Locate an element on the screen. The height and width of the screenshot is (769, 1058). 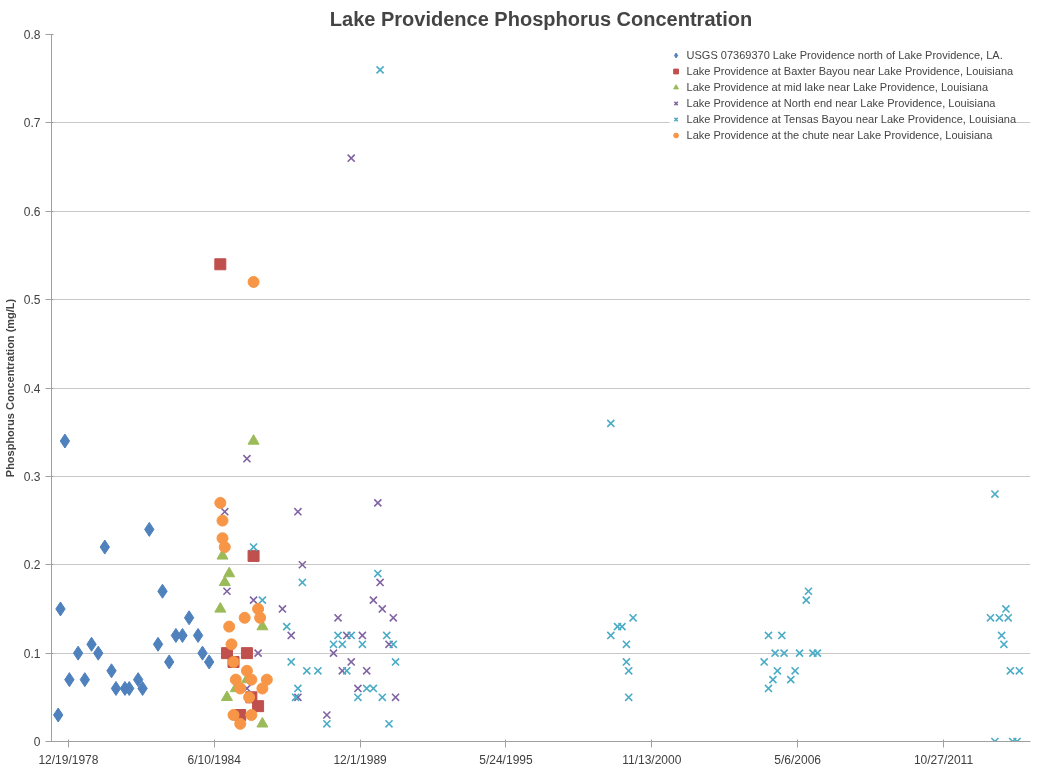
y-tick-label: 0.1 is located at coordinates (32, 653).